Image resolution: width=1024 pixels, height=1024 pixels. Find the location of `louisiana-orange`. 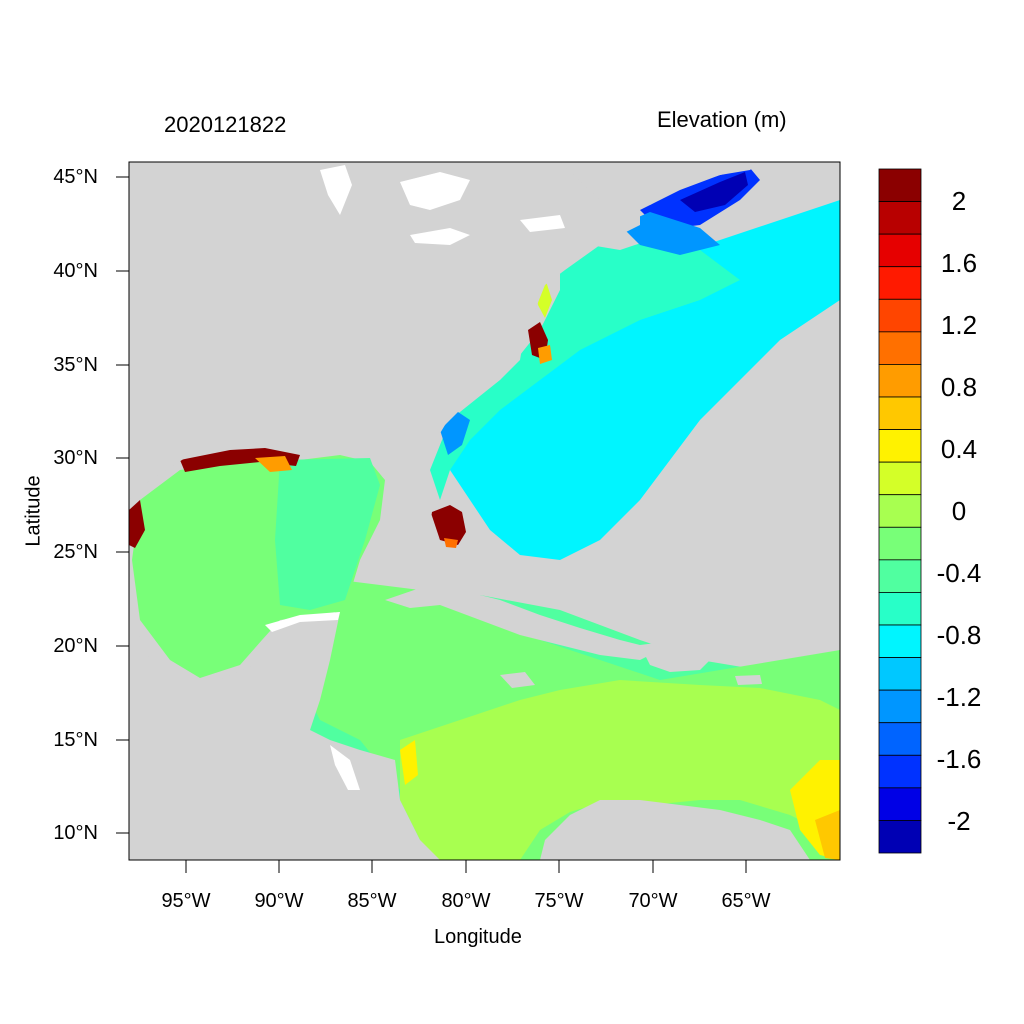

louisiana-orange is located at coordinates (273, 464).